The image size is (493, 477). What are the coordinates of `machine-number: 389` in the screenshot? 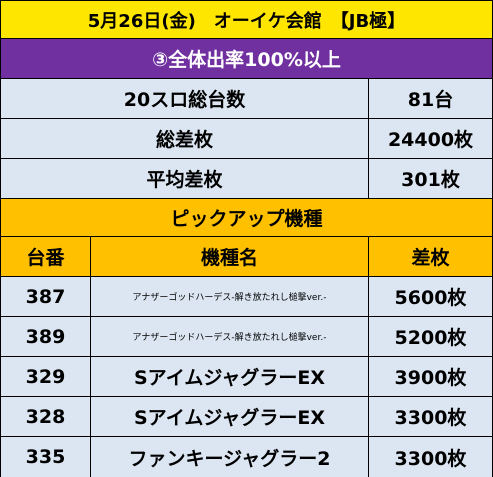 It's located at (46, 336).